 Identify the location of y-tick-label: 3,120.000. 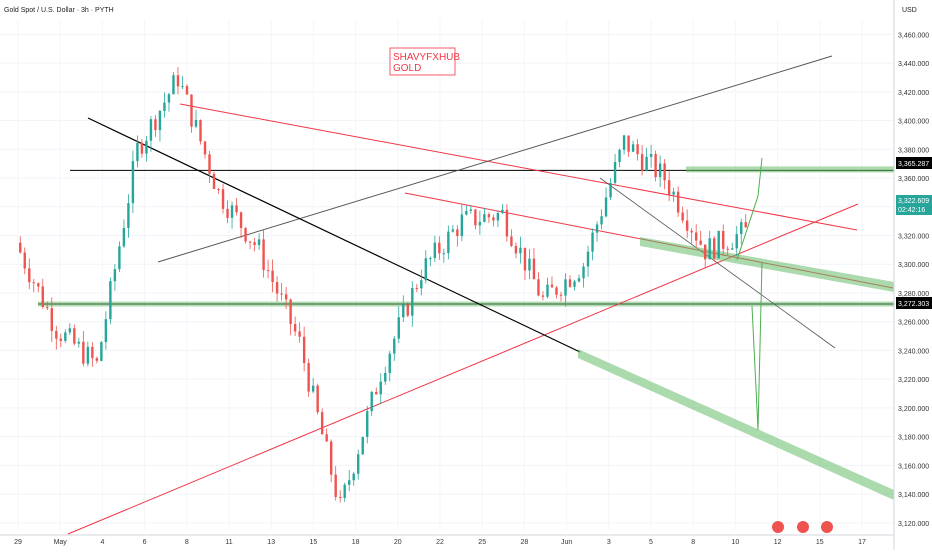
(913, 524).